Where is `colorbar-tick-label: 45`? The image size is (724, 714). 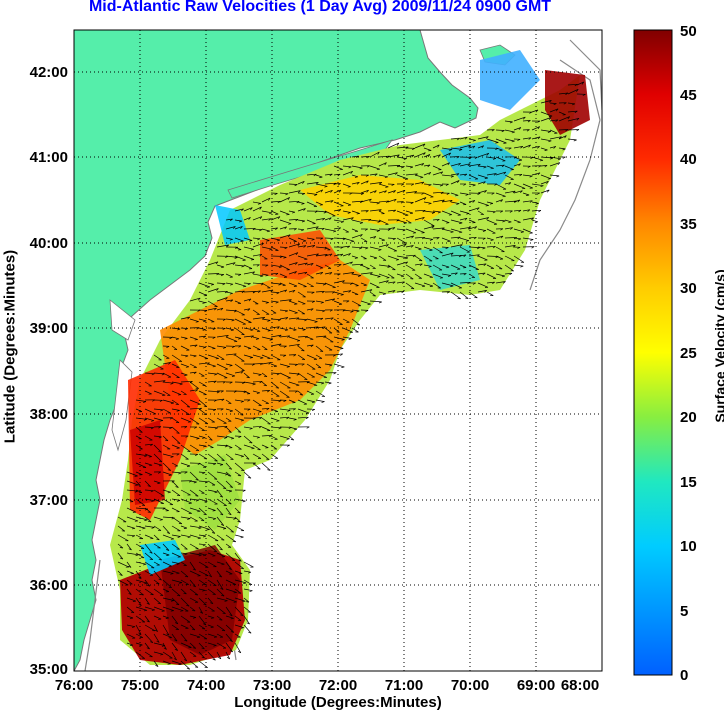 colorbar-tick-label: 45 is located at coordinates (688, 95).